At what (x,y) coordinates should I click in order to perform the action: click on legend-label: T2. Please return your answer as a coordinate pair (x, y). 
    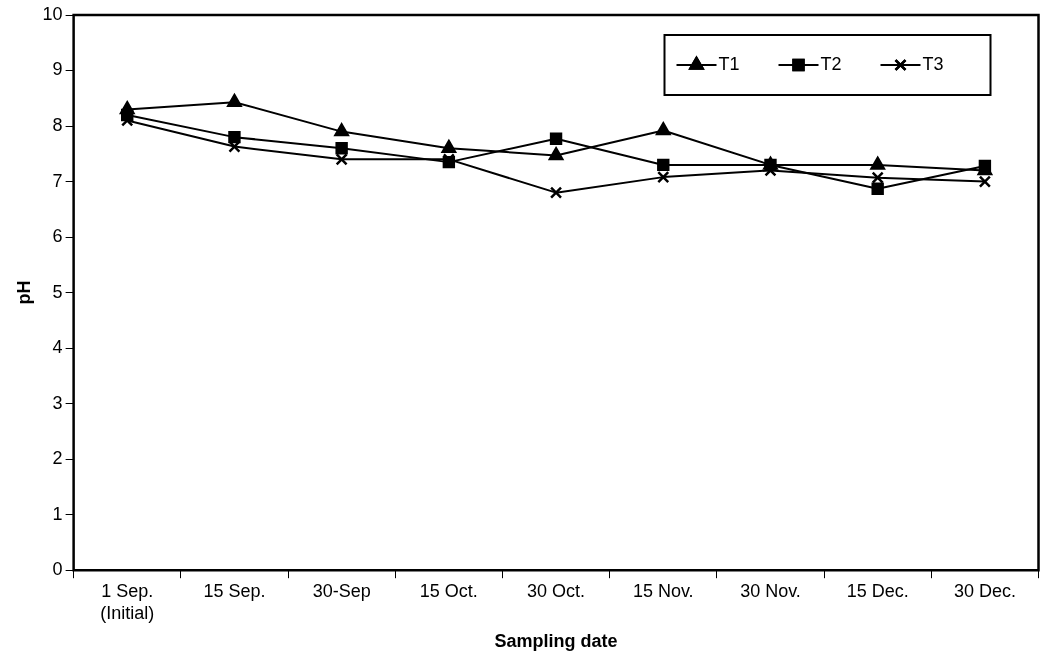
    Looking at the image, I should click on (831, 63).